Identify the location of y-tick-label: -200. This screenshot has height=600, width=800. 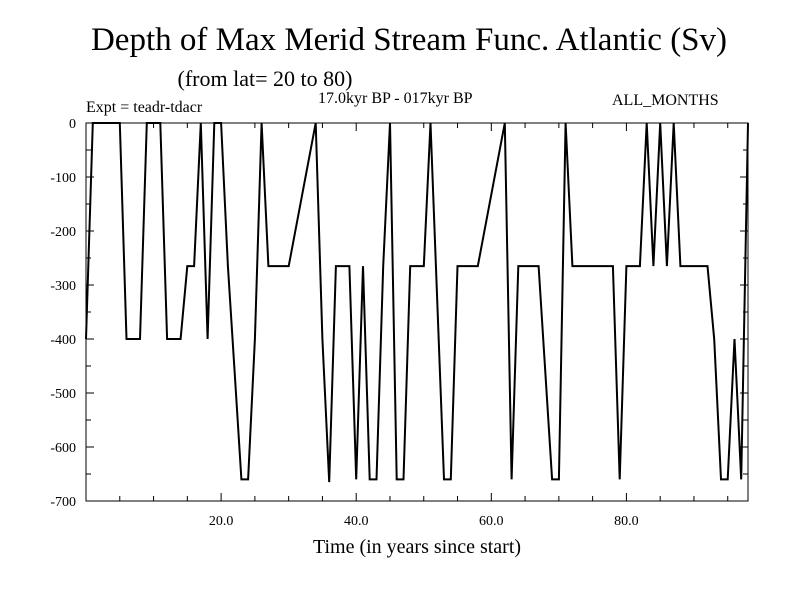
(63, 232).